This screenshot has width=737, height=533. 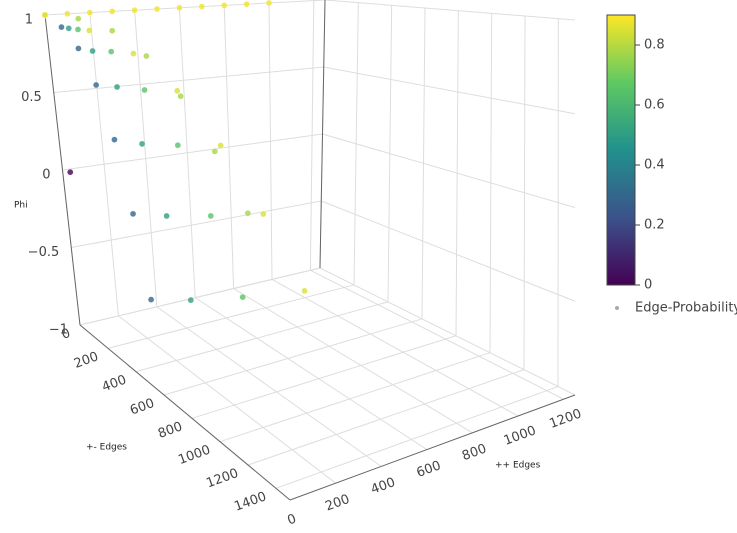 What do you see at coordinates (648, 285) in the screenshot?
I see `colorbar-tick-label: 0` at bounding box center [648, 285].